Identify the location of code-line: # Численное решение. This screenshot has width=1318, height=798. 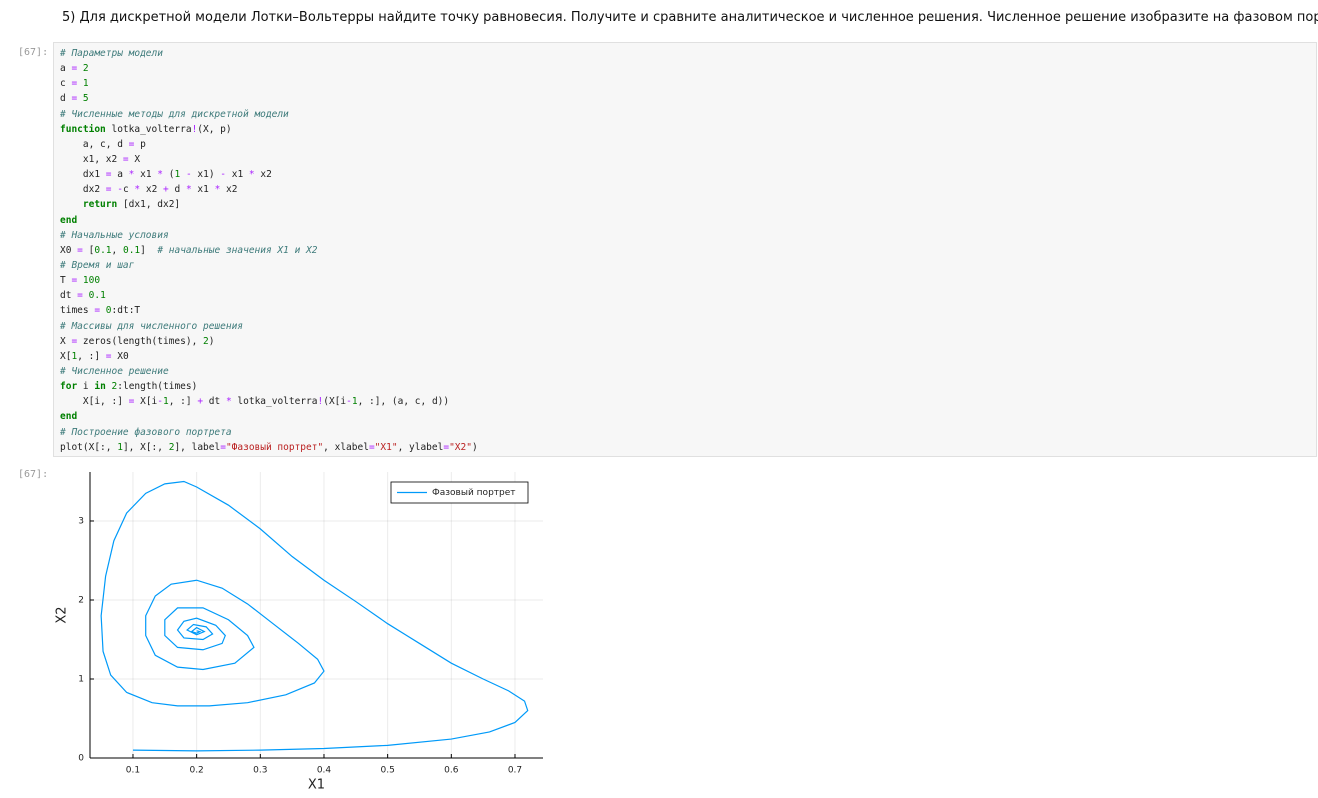
(114, 371).